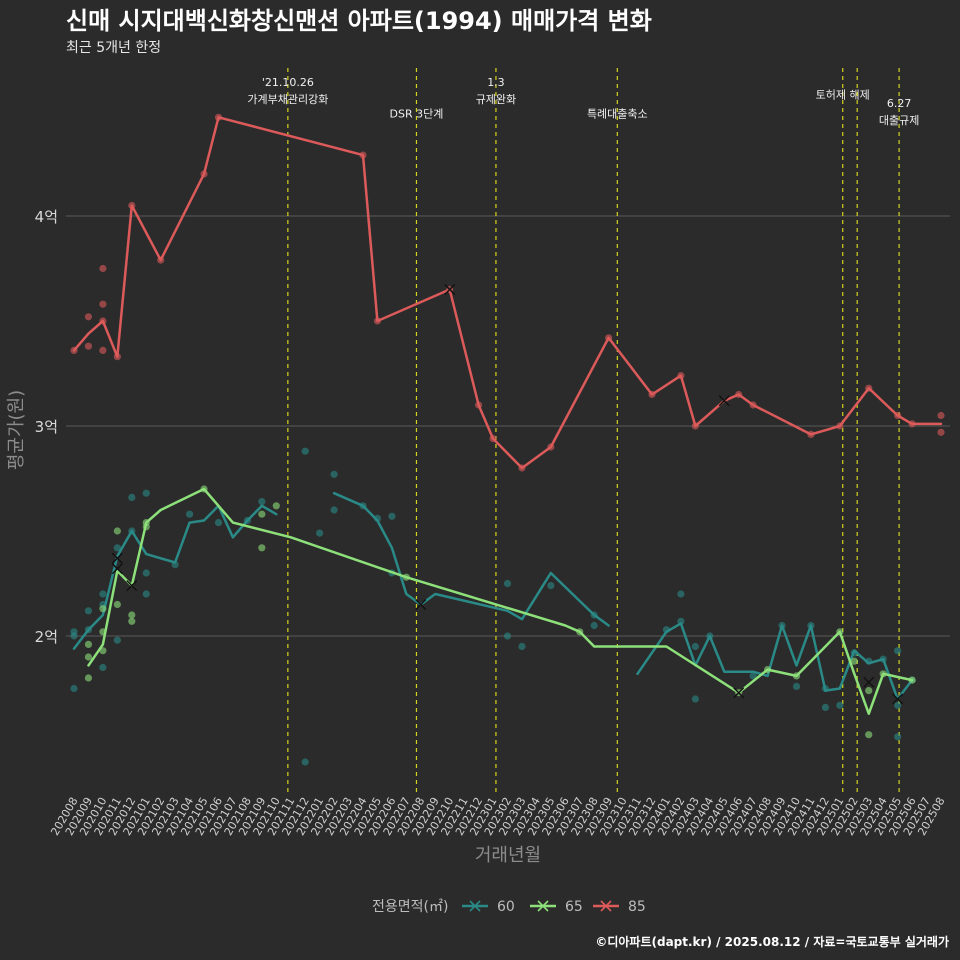 The height and width of the screenshot is (960, 960). What do you see at coordinates (899, 103) in the screenshot?
I see `event-label: 6.27` at bounding box center [899, 103].